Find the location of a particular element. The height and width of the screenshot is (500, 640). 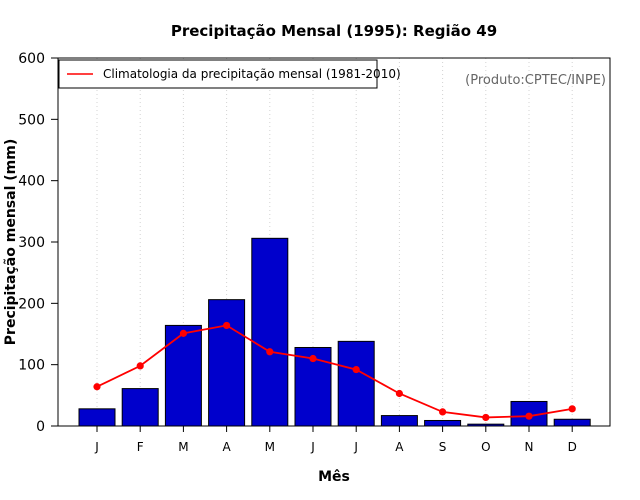

x-tick-label: F is located at coordinates (140, 447).